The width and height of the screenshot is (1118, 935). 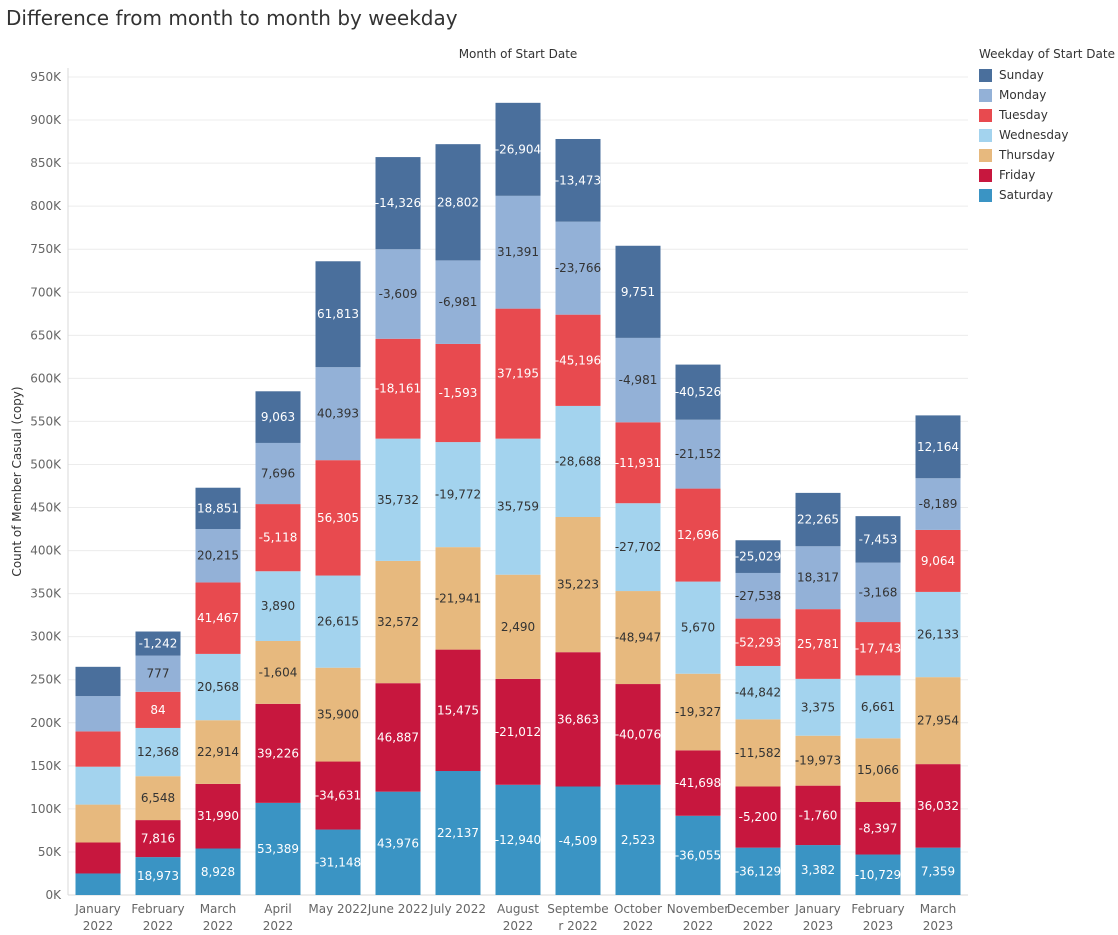 I want to click on data-label: -45,196, so click(x=578, y=360).